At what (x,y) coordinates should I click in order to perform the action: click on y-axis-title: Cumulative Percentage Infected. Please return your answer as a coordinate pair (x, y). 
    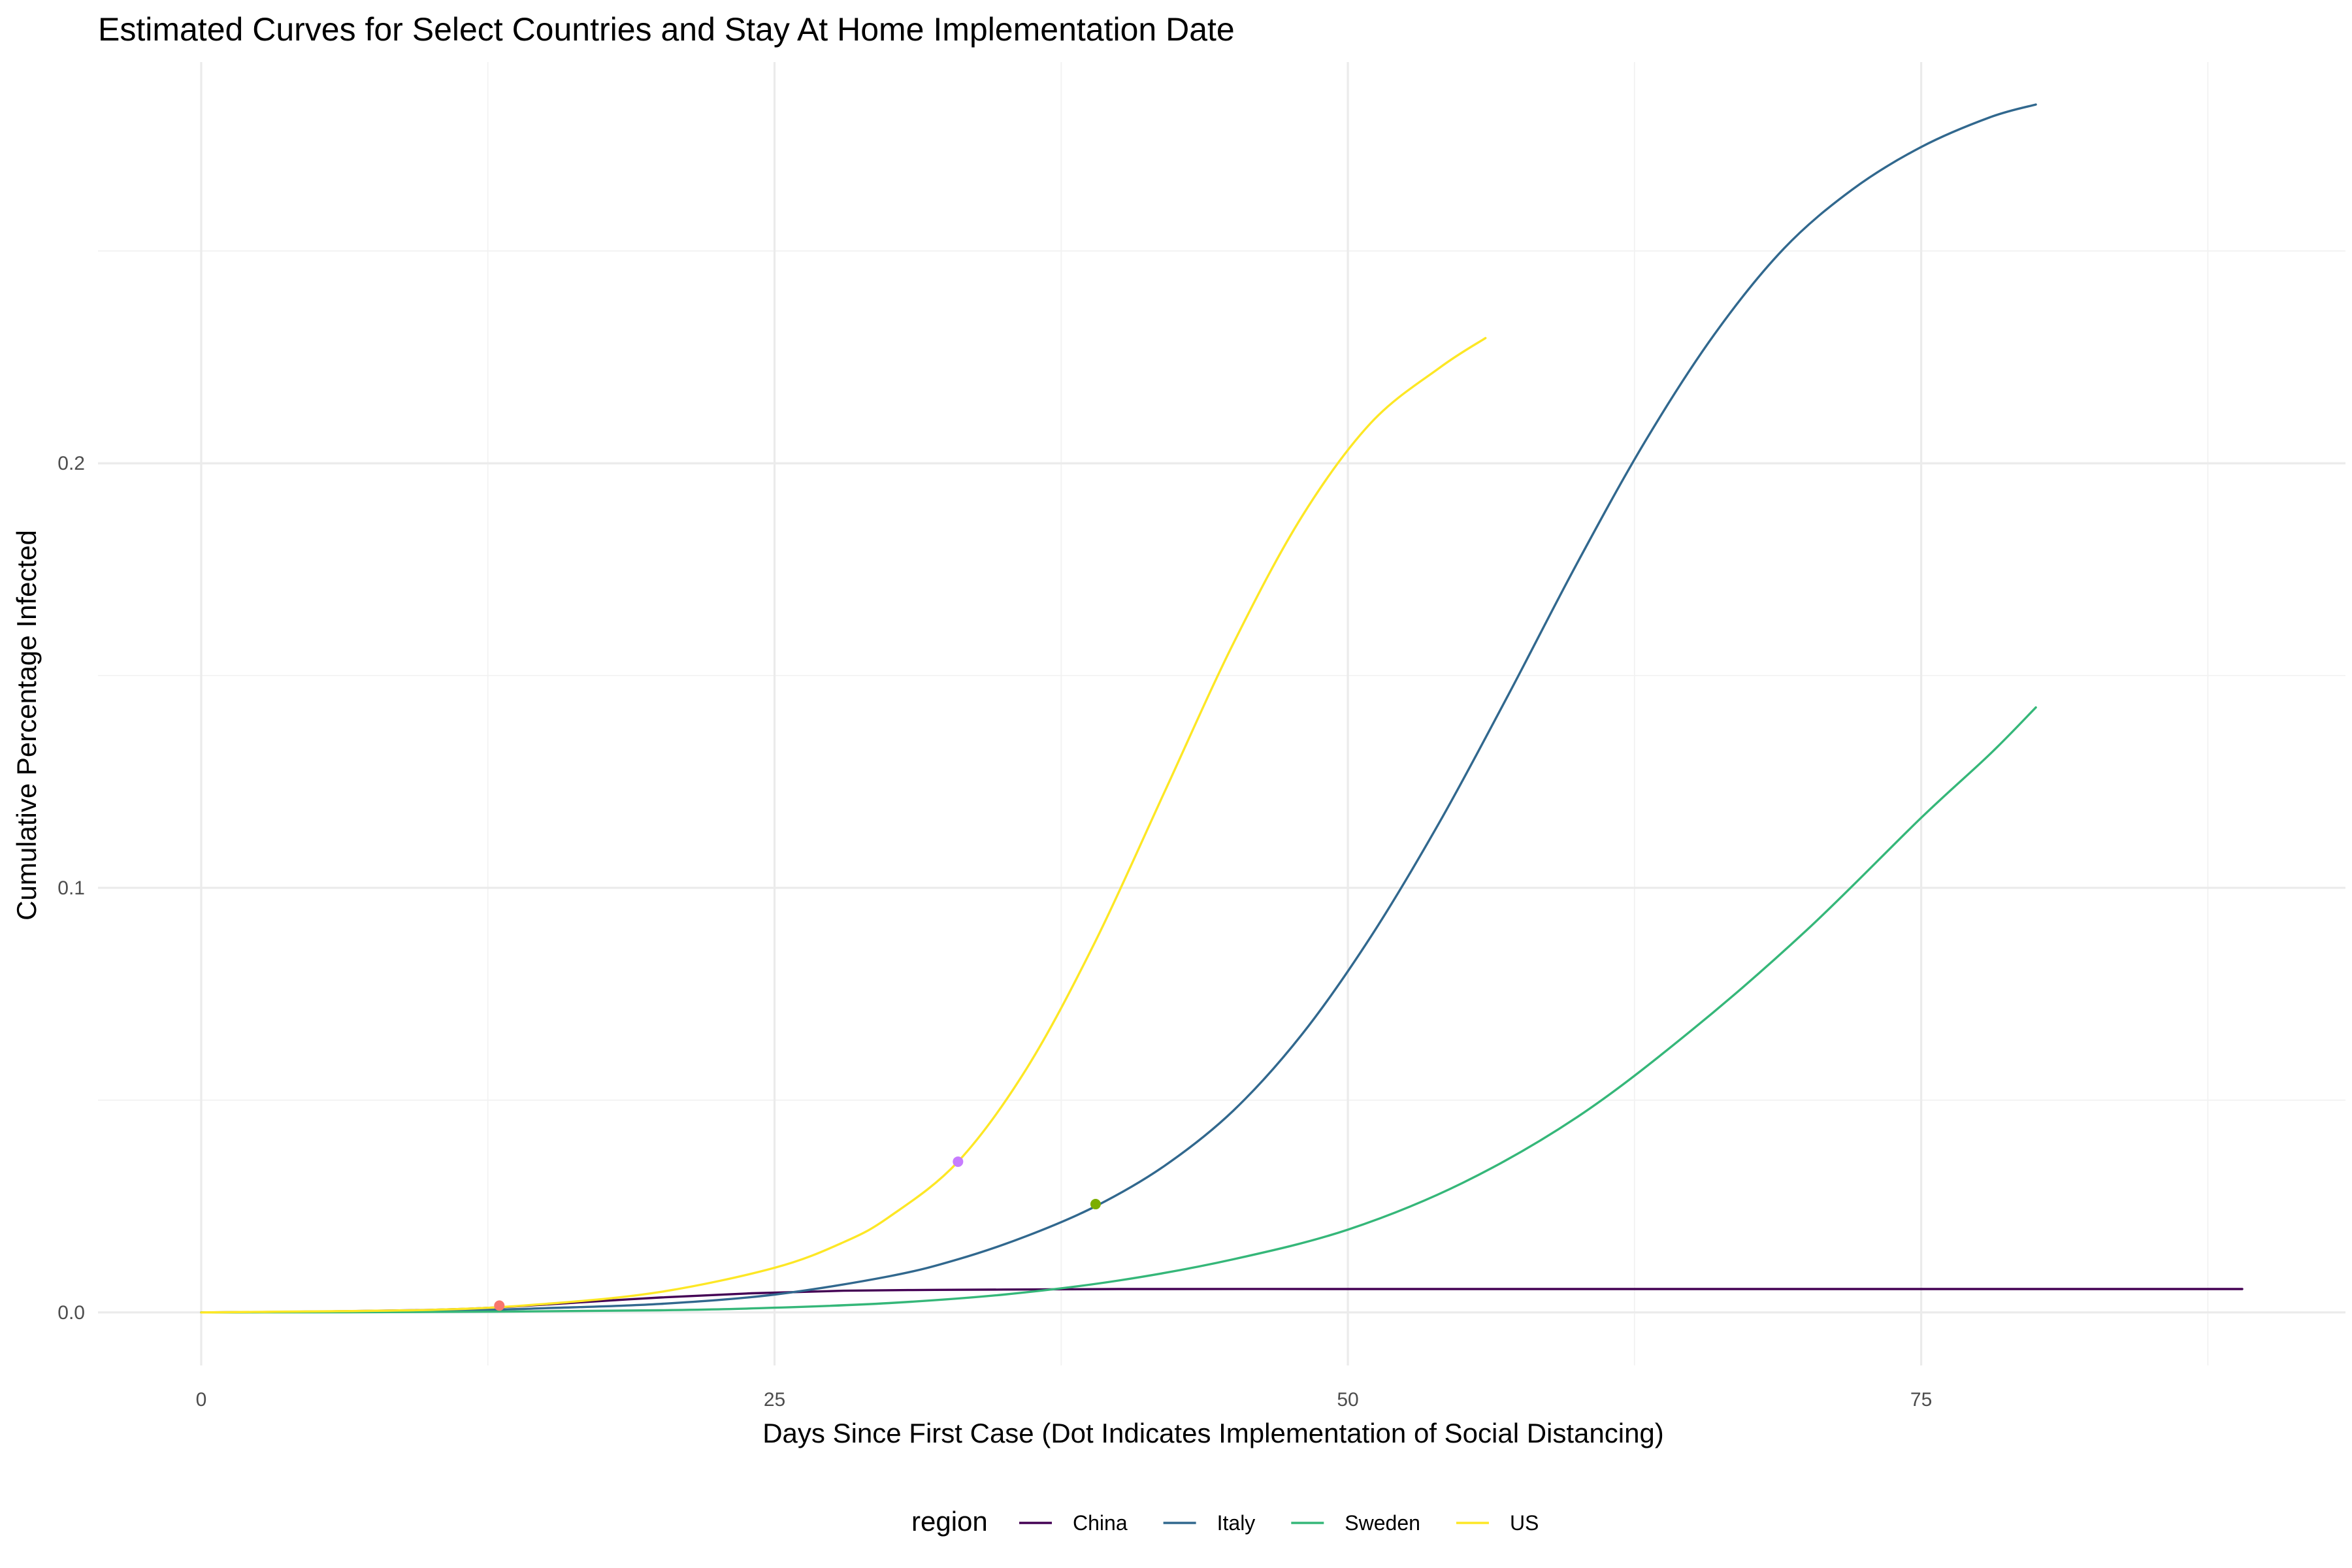
    Looking at the image, I should click on (26, 725).